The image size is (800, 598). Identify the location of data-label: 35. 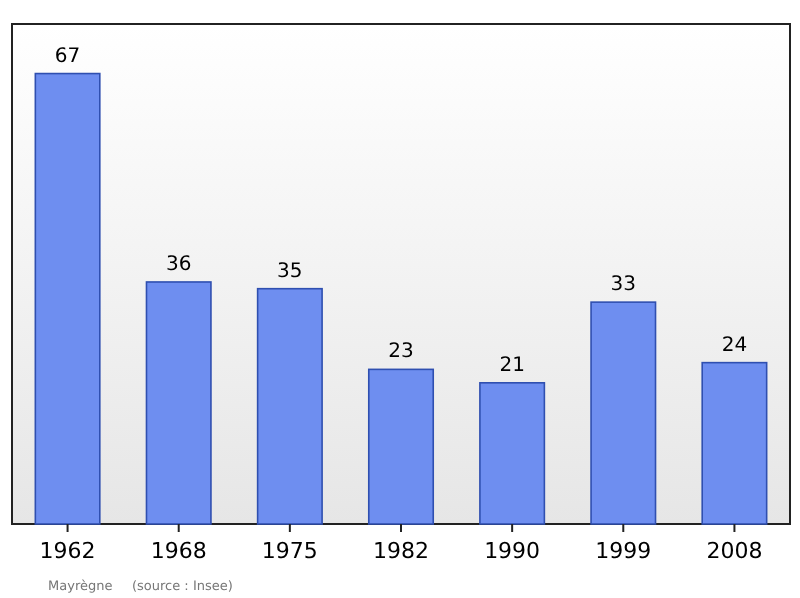
(290, 271).